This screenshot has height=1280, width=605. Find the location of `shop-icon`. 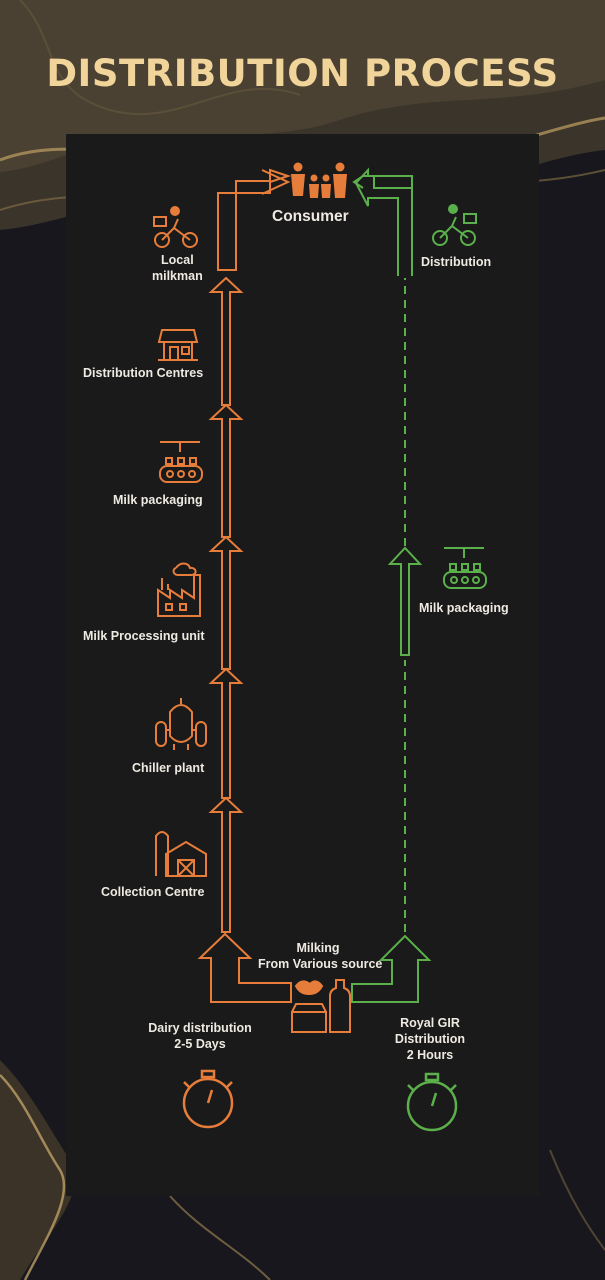

shop-icon is located at coordinates (178, 345).